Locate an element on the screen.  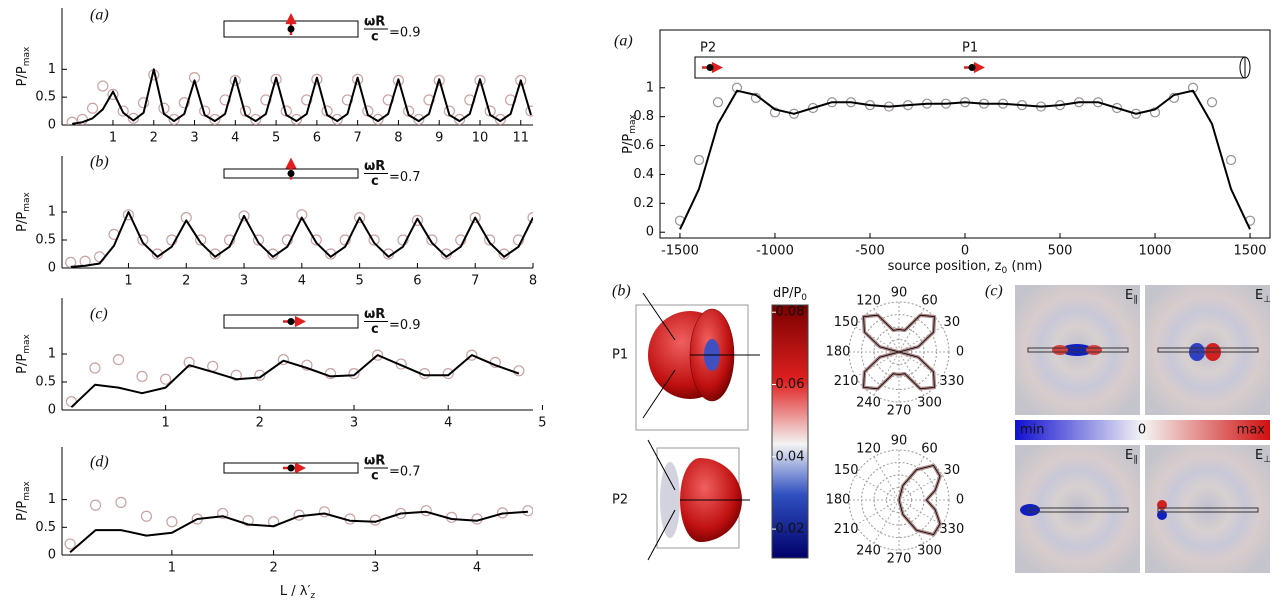
field-label-part: ∥ is located at coordinates (1135, 300).